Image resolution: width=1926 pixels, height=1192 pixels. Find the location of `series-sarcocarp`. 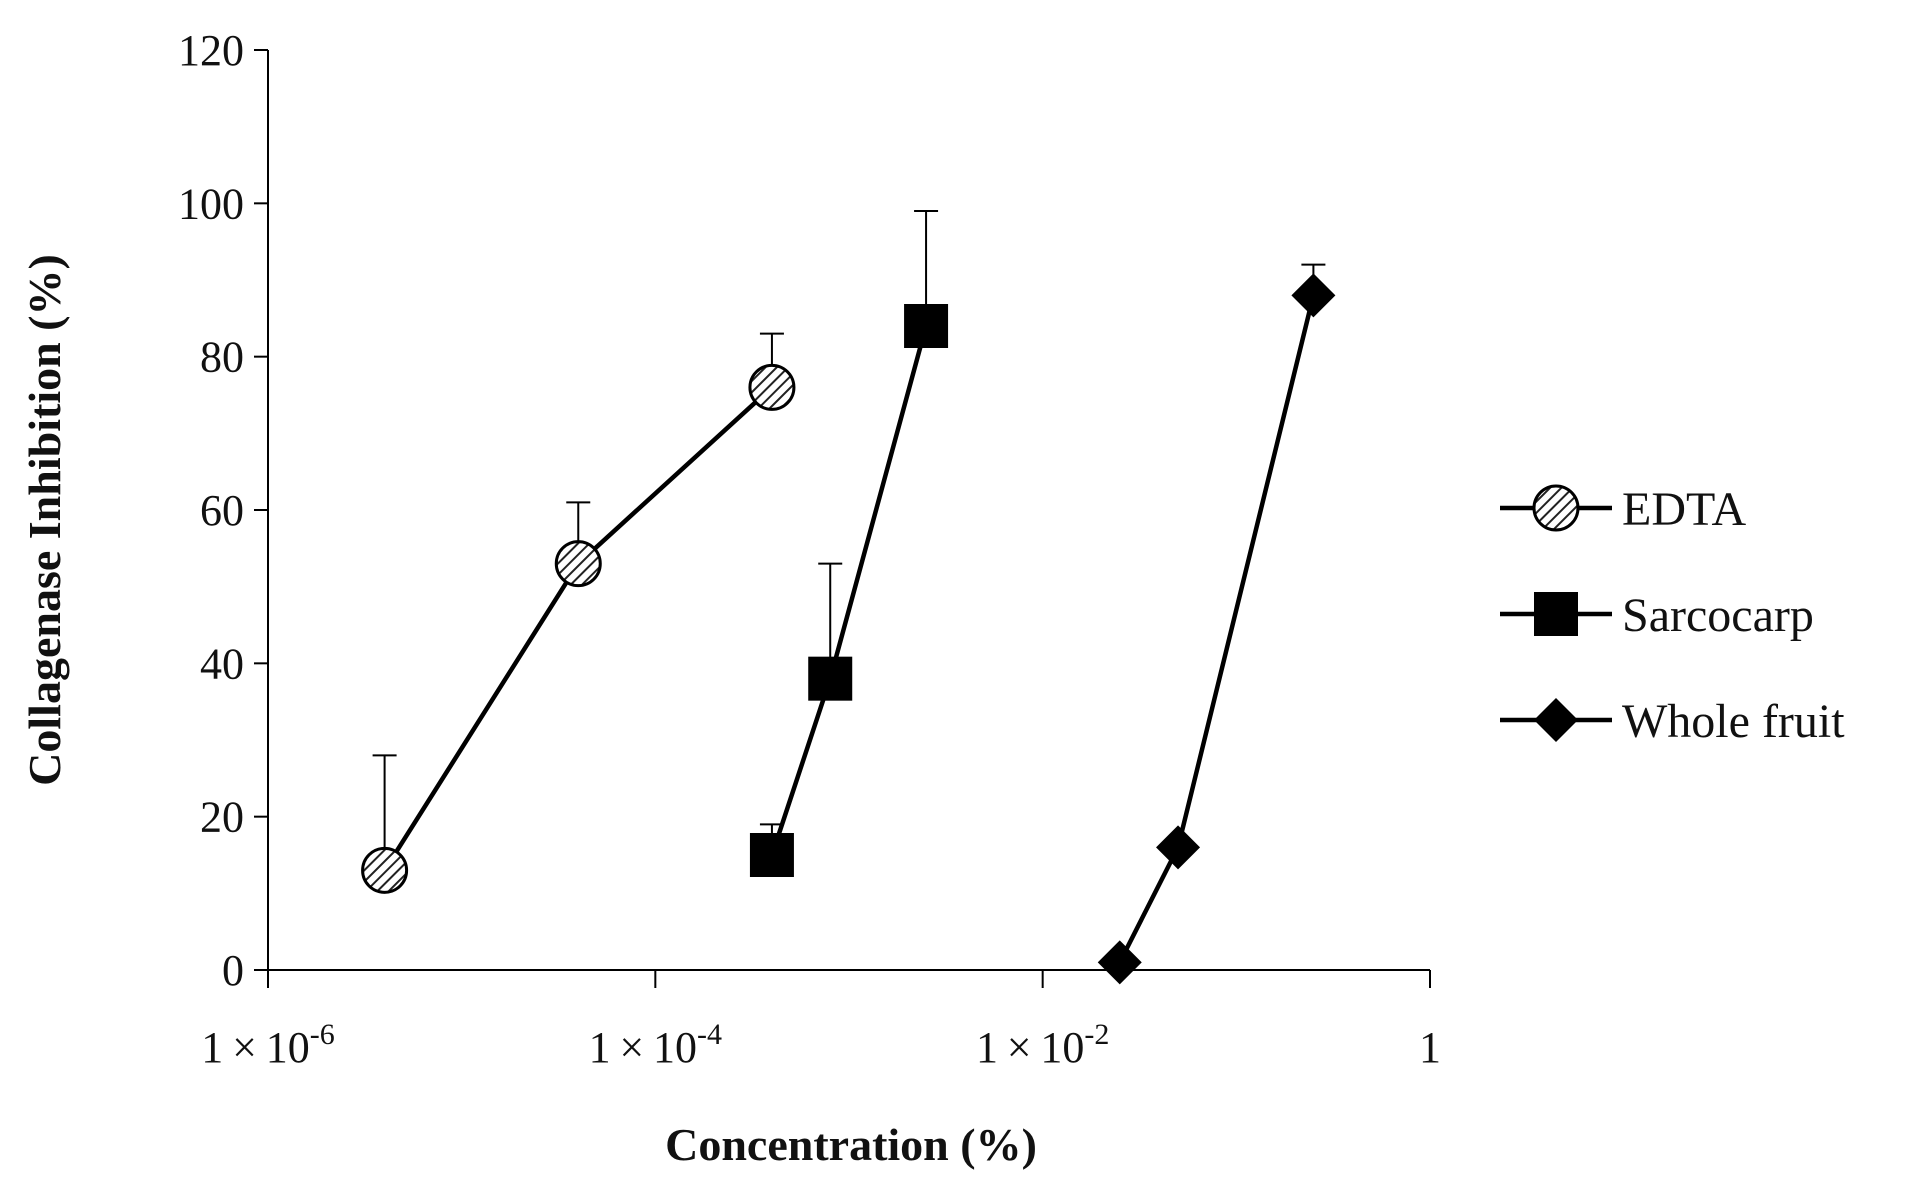

series-sarcocarp is located at coordinates (849, 543).